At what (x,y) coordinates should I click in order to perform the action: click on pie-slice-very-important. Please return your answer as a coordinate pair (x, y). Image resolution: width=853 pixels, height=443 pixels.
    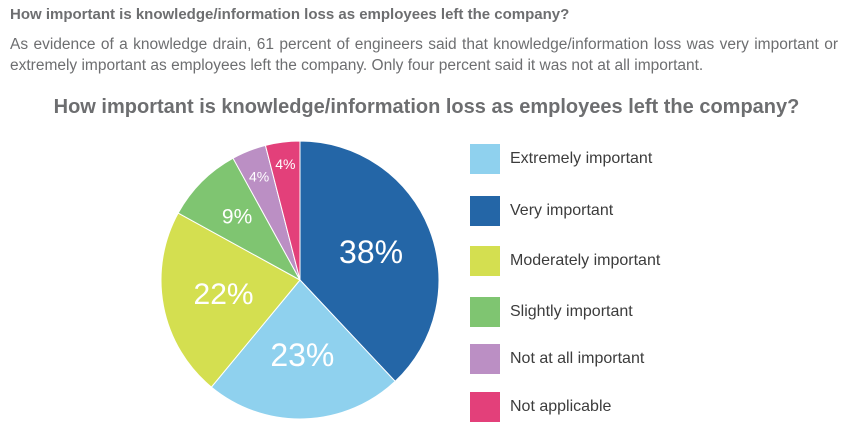
    Looking at the image, I should click on (369, 261).